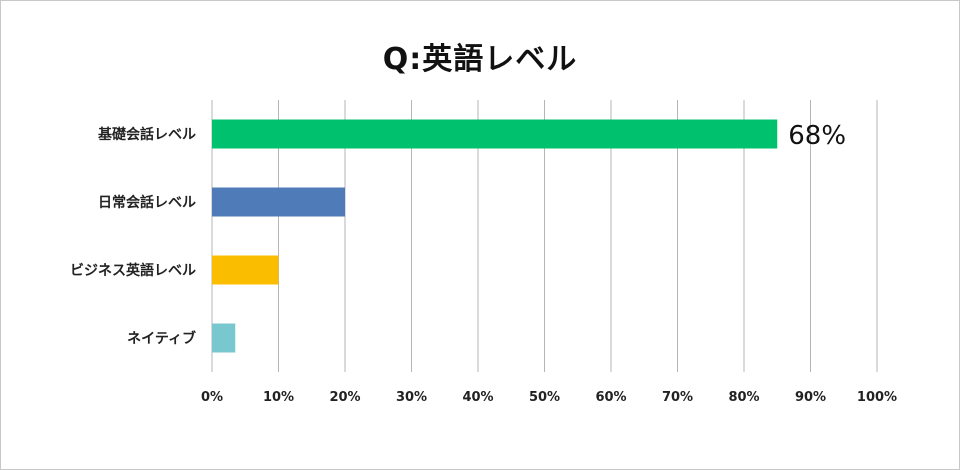 This screenshot has height=470, width=960. I want to click on x-tick-label: 40%, so click(477, 397).